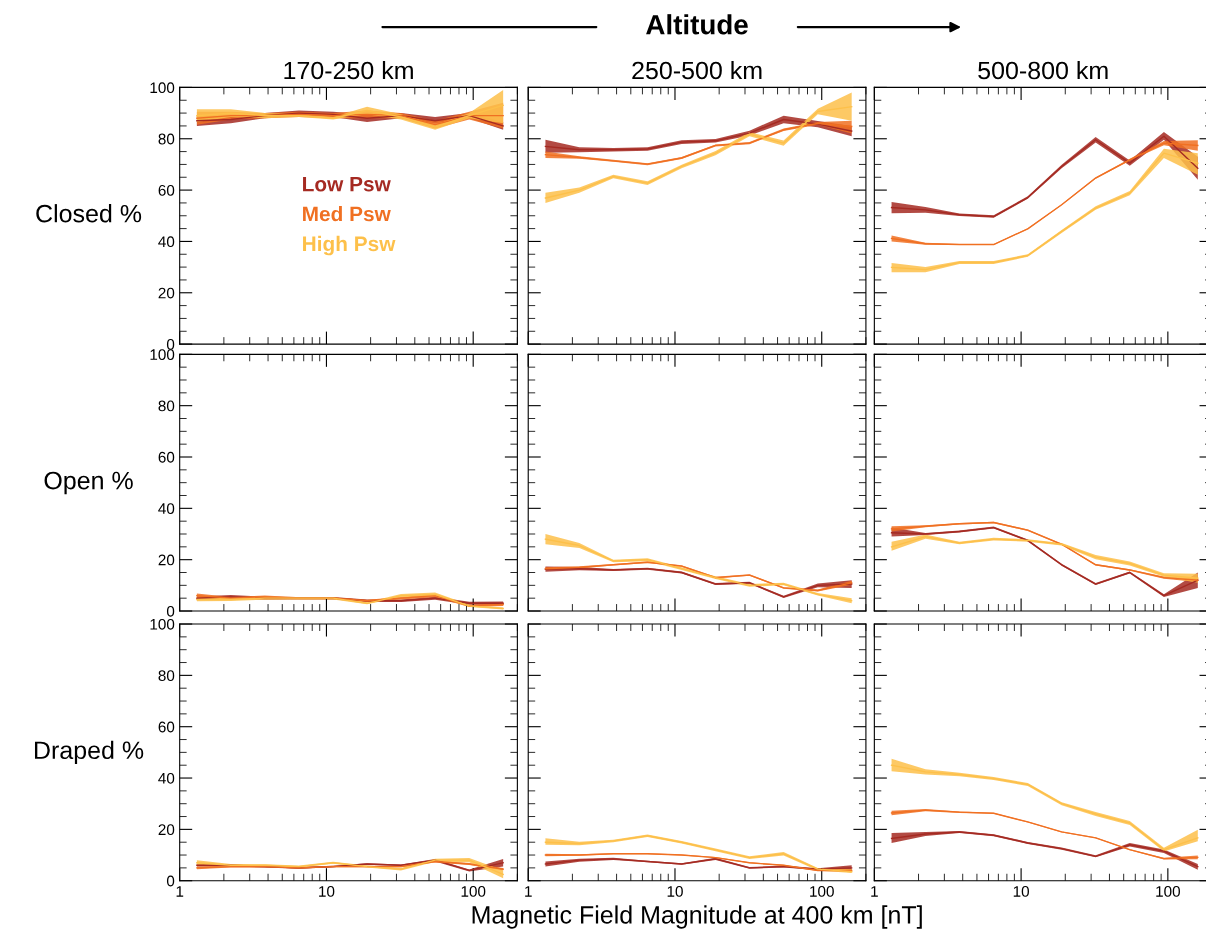 This screenshot has height=930, width=1206. Describe the element at coordinates (697, 70) in the screenshot. I see `chart-title: 250-500 km` at that location.